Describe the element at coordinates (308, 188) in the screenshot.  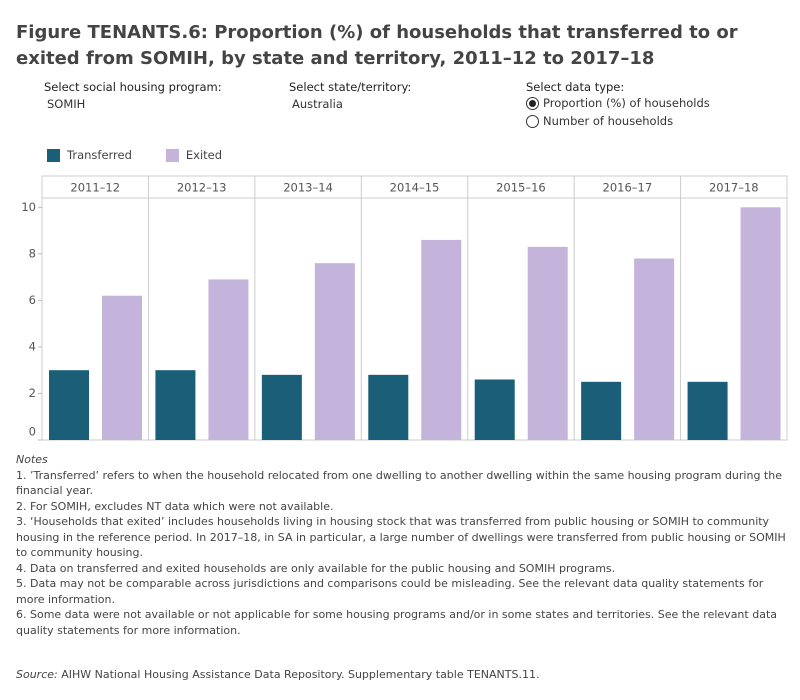
I see `column-header: 2013–14` at that location.